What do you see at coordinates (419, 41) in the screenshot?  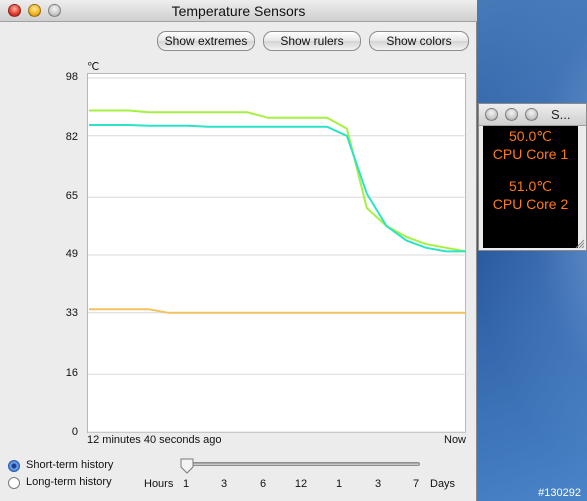 I see `show-colors-button: Show colors` at bounding box center [419, 41].